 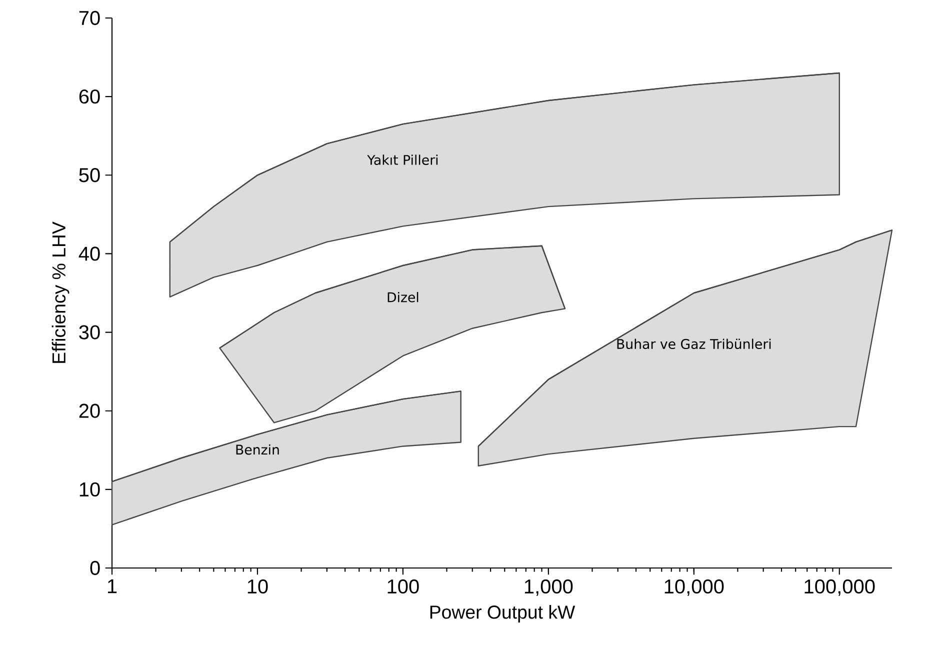 I want to click on y-tick-label: 70, so click(x=89, y=18).